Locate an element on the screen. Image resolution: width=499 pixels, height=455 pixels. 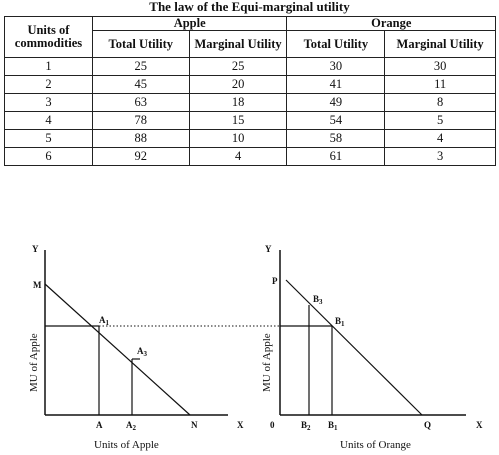
table-row: 4 78 15 54 5 is located at coordinates (250, 120).